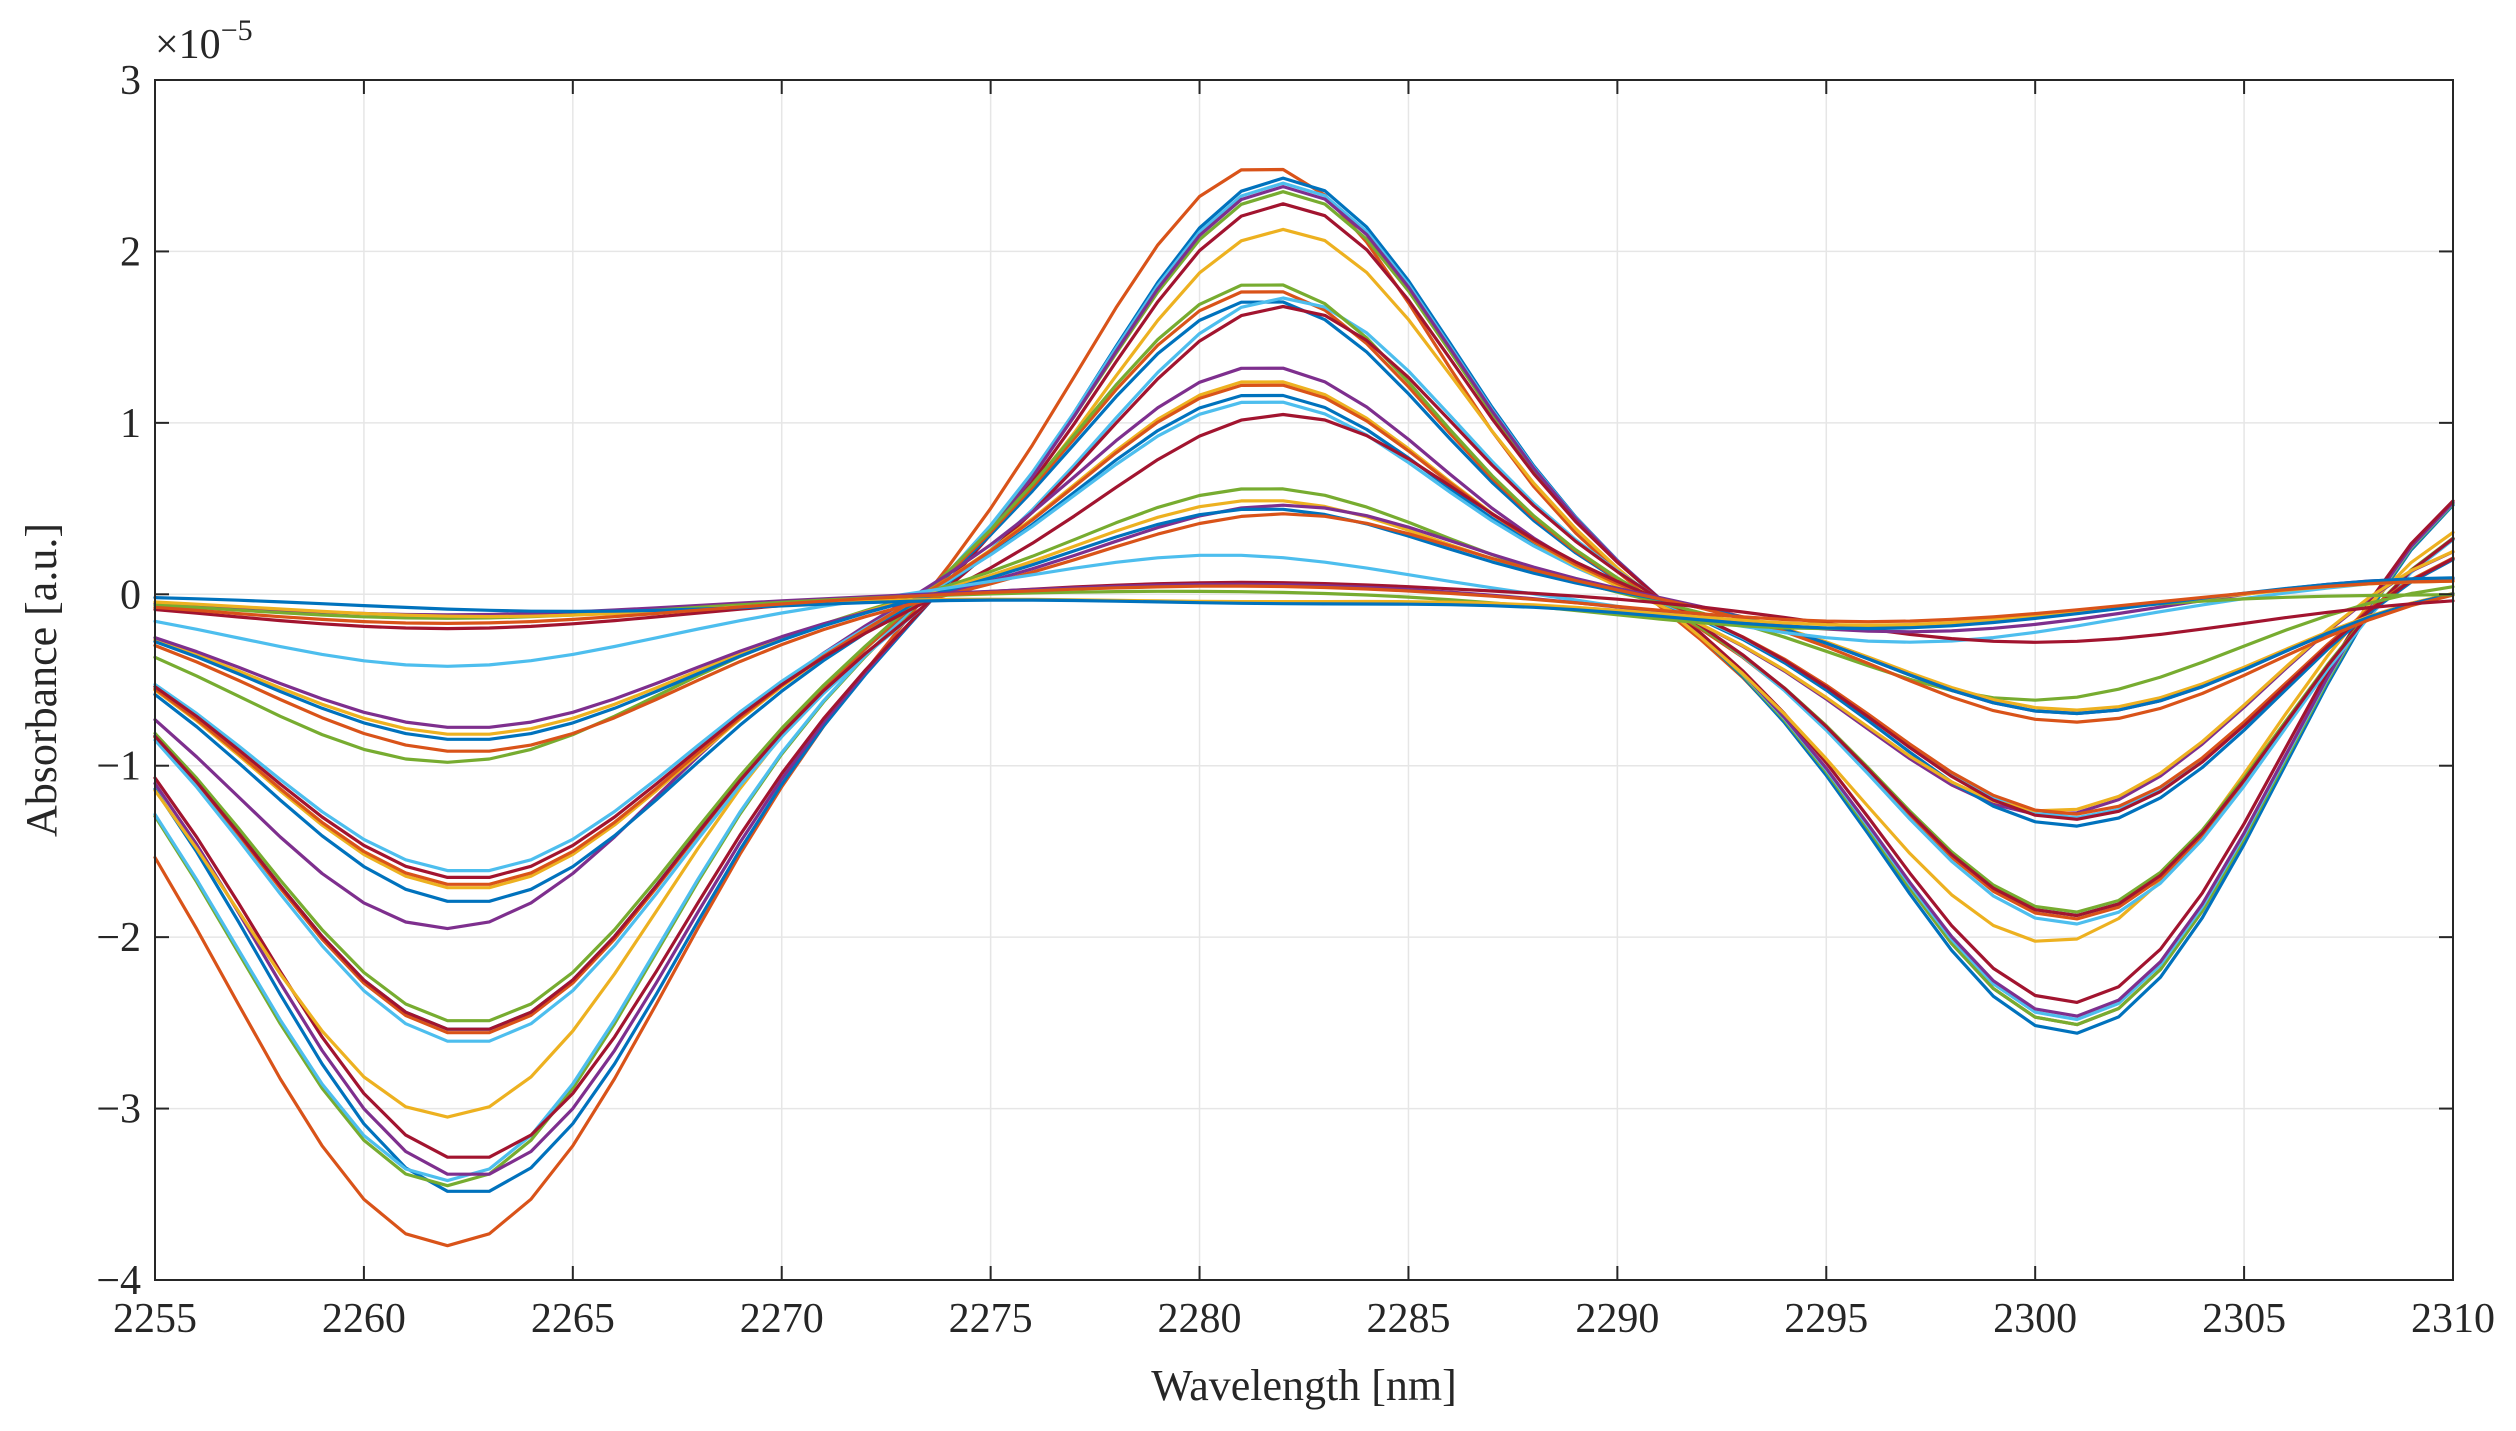 The width and height of the screenshot is (2516, 1431). I want to click on x-tick-label: 2310, so click(2453, 1319).